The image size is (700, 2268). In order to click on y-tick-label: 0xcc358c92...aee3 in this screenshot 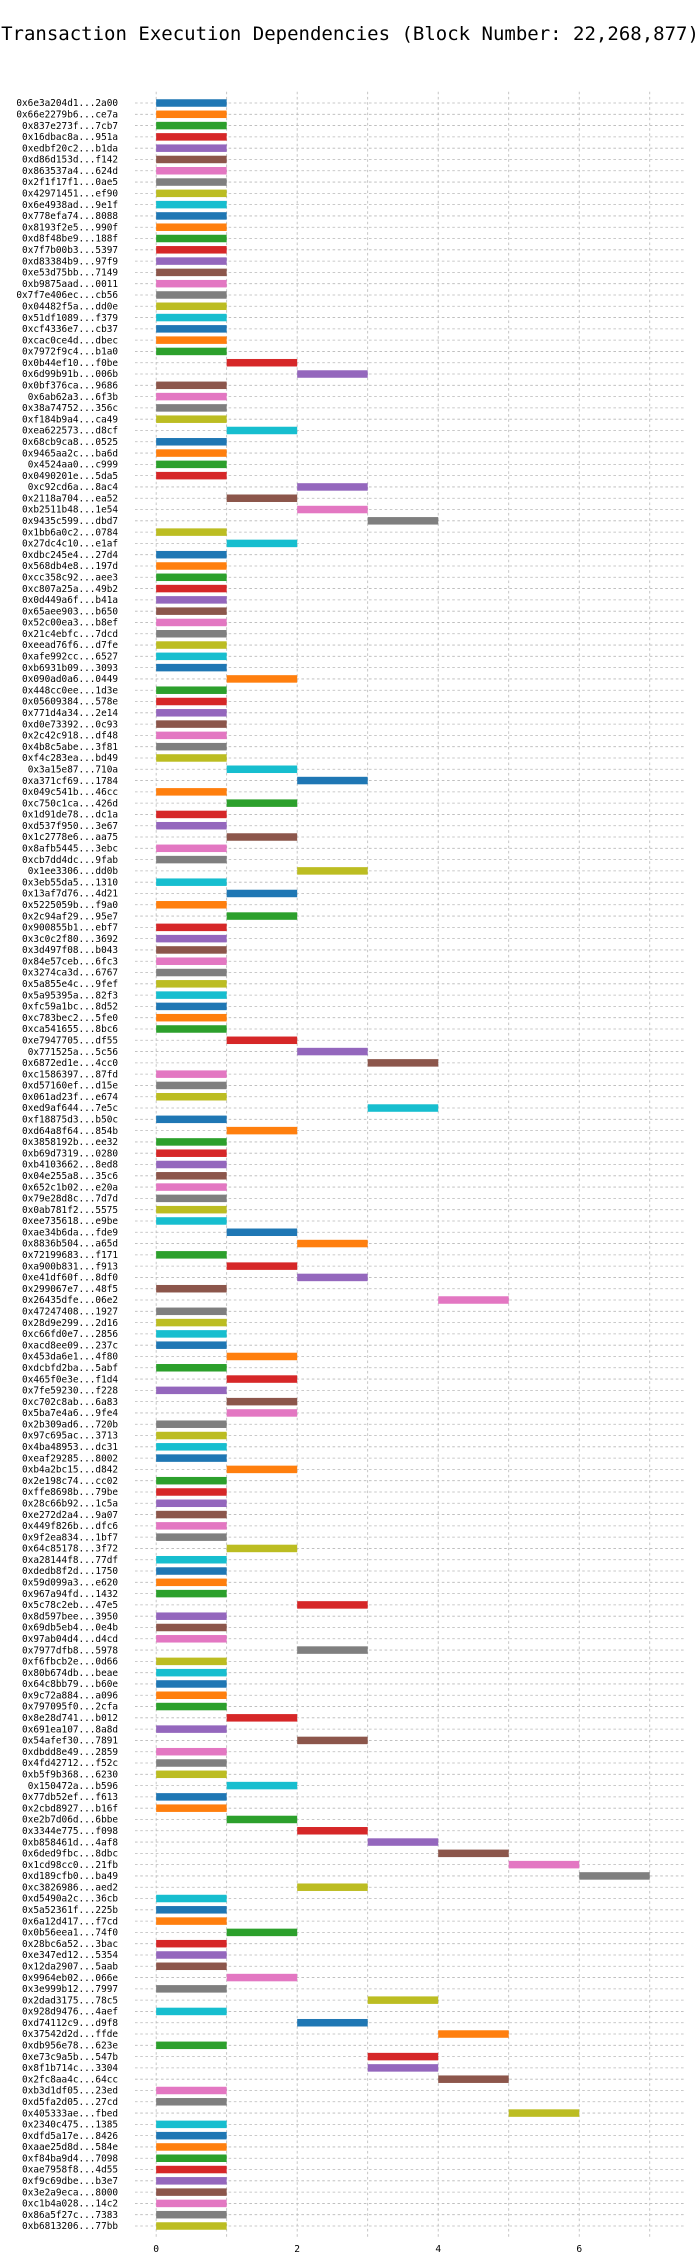, I will do `click(70, 577)`.